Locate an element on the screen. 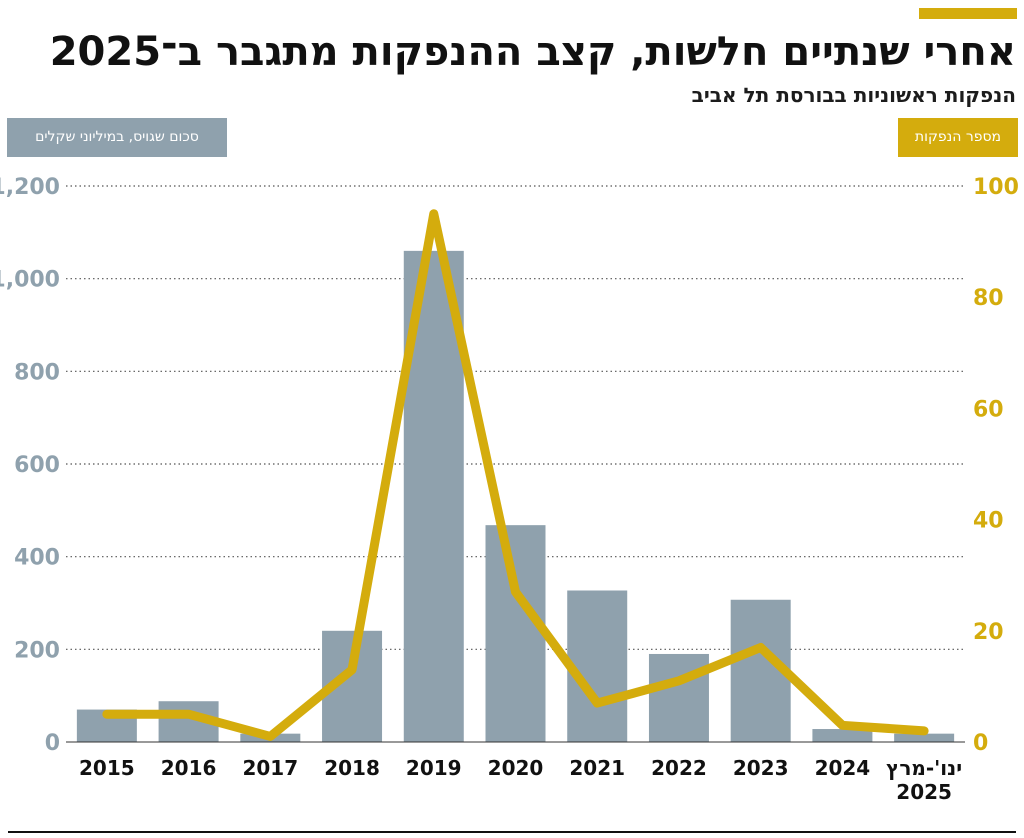 This screenshot has width=1024, height=838. right-tick-label: 40 is located at coordinates (988, 521).